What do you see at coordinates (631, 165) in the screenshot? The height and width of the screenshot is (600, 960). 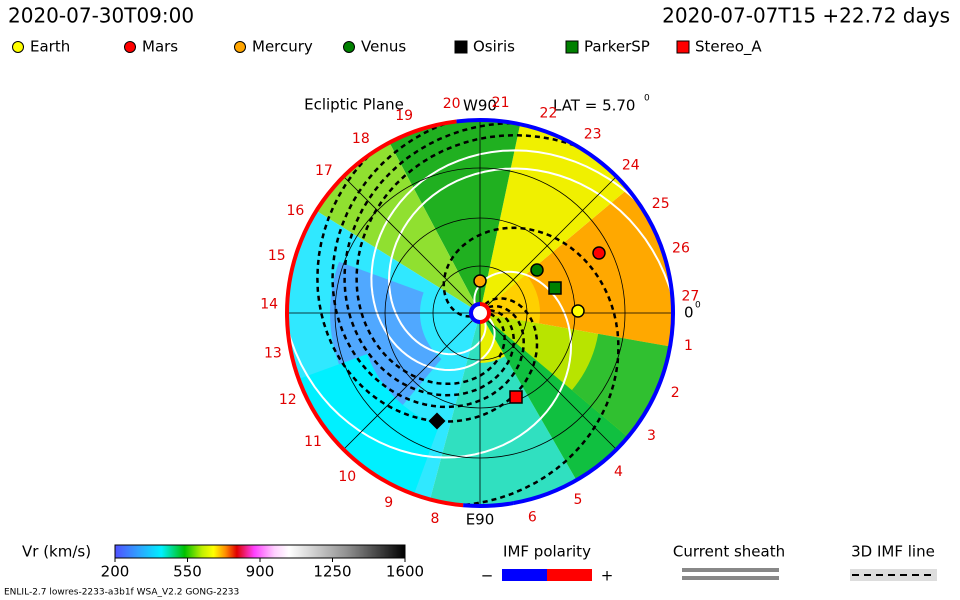 I see `sector-label: 24` at bounding box center [631, 165].